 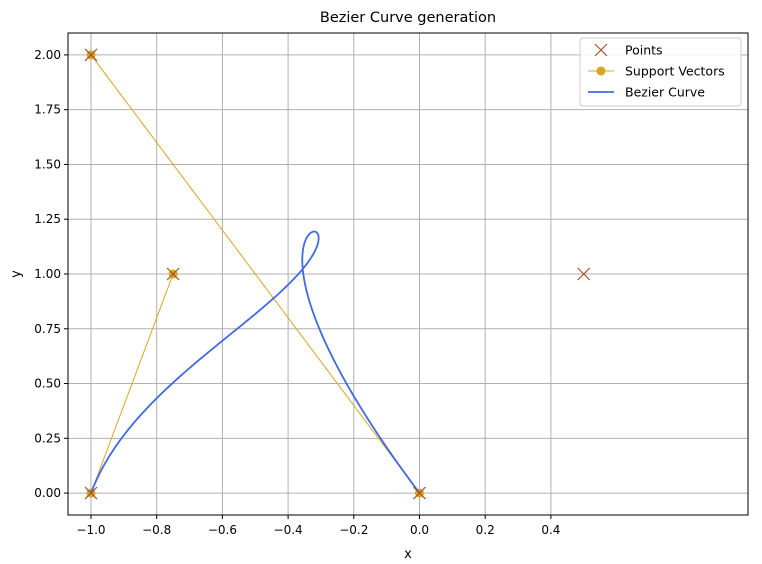 I want to click on legend-label: Points, so click(x=644, y=50).